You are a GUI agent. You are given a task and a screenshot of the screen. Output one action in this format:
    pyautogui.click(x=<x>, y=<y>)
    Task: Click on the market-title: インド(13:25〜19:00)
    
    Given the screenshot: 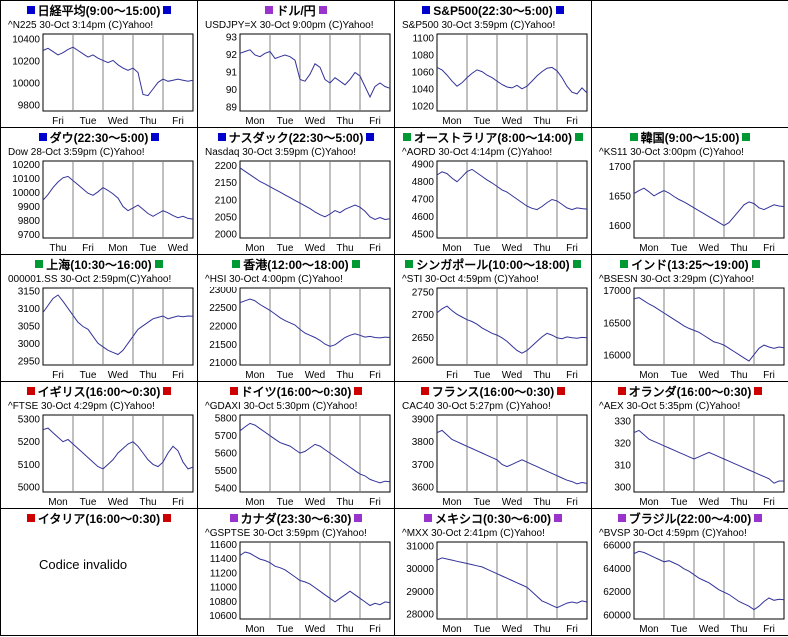 What is the action you would take?
    pyautogui.click(x=690, y=265)
    